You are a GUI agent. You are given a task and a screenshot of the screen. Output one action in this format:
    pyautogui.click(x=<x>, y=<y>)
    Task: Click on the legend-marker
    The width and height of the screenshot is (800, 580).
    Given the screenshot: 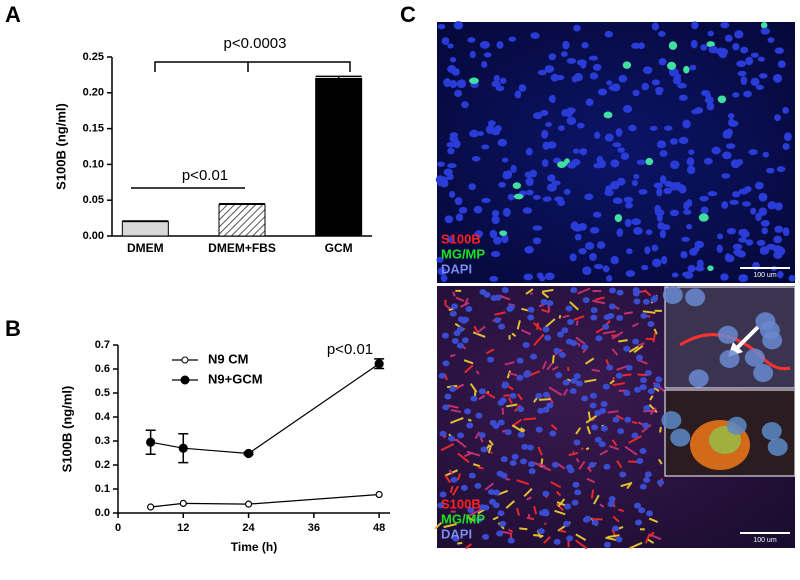 What is the action you would take?
    pyautogui.click(x=185, y=380)
    